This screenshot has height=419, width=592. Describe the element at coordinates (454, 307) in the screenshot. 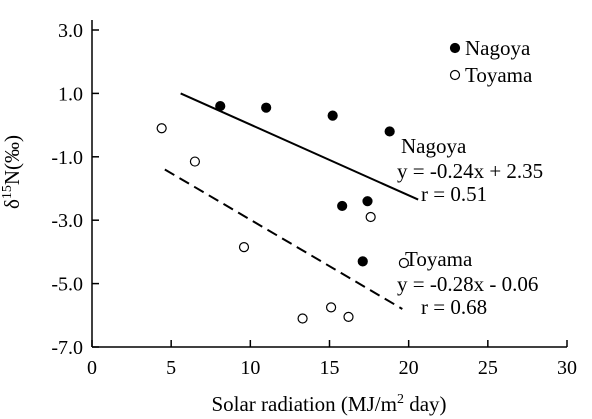

I see `toyama-annotation-r: r = 0.68` at that location.